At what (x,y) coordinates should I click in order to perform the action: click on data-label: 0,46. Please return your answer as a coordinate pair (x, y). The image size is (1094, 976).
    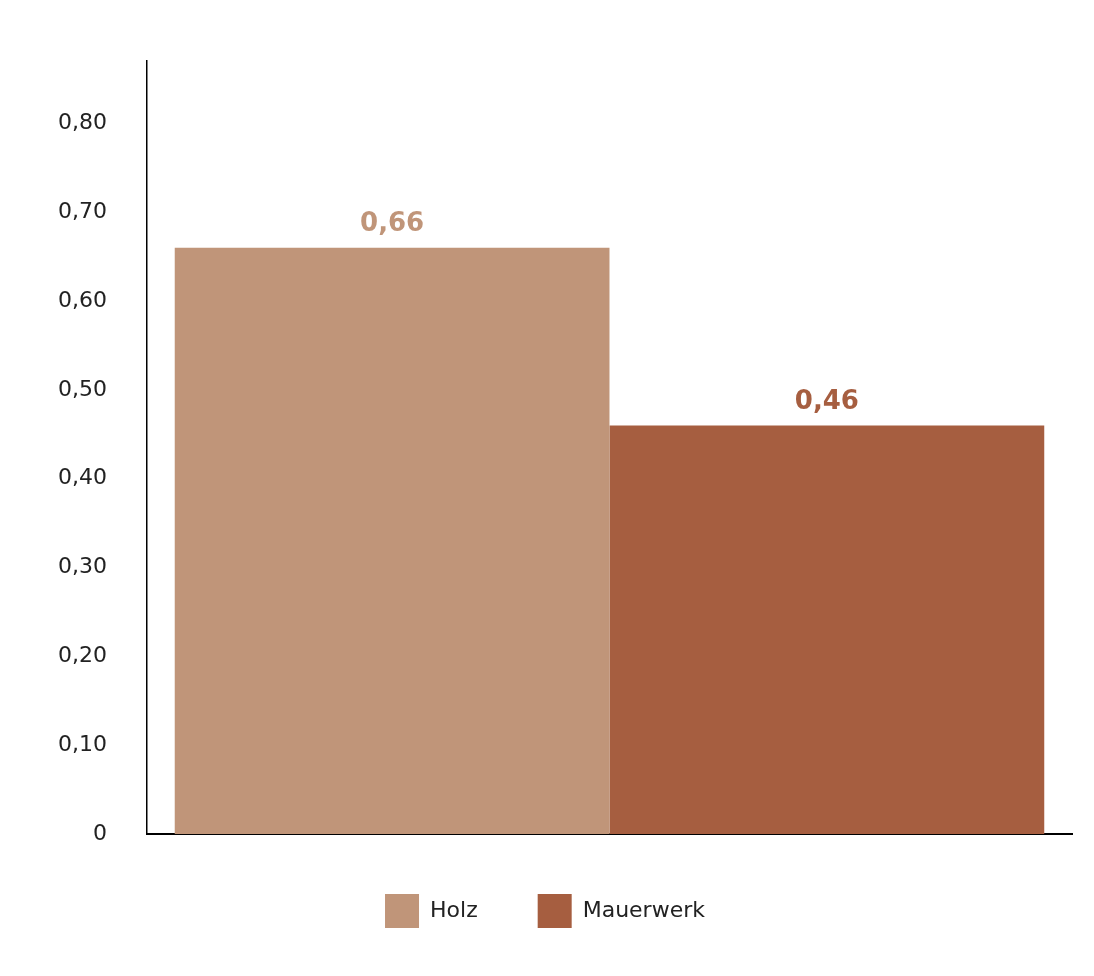
    Looking at the image, I should click on (826, 400).